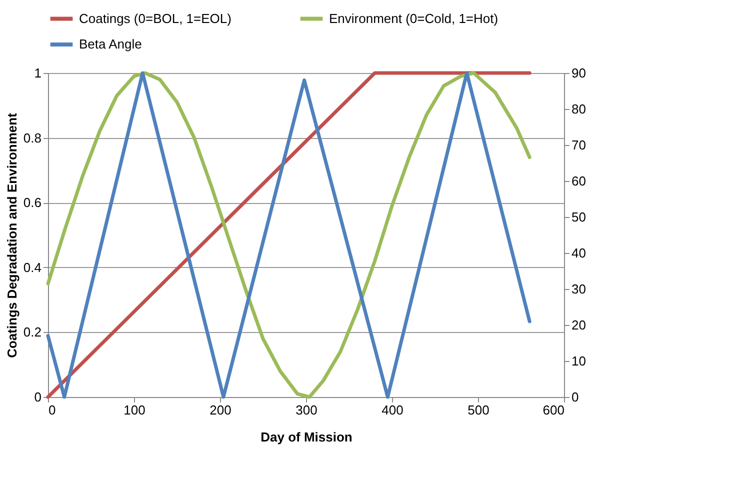  What do you see at coordinates (32, 267) in the screenshot?
I see `y-tick-label: 0.4` at bounding box center [32, 267].